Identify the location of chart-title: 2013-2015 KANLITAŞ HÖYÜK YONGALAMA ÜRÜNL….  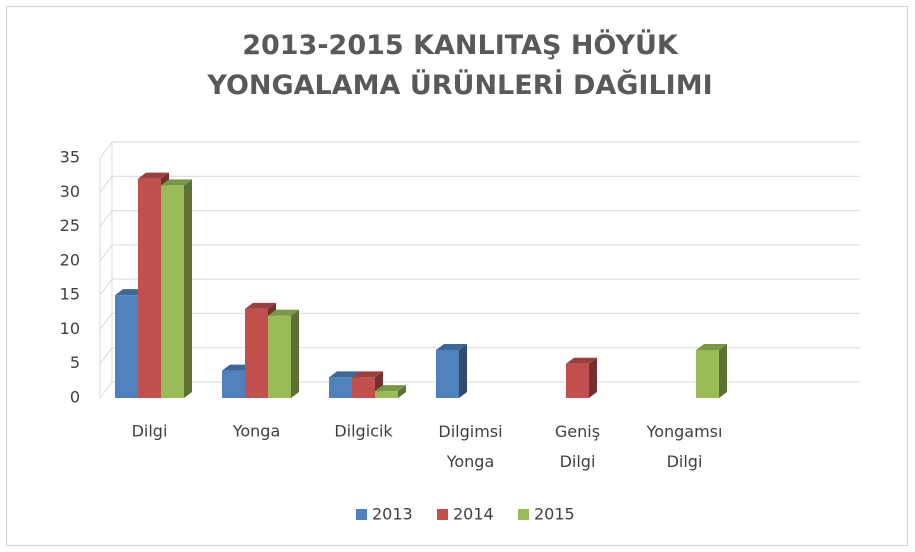
(460, 65).